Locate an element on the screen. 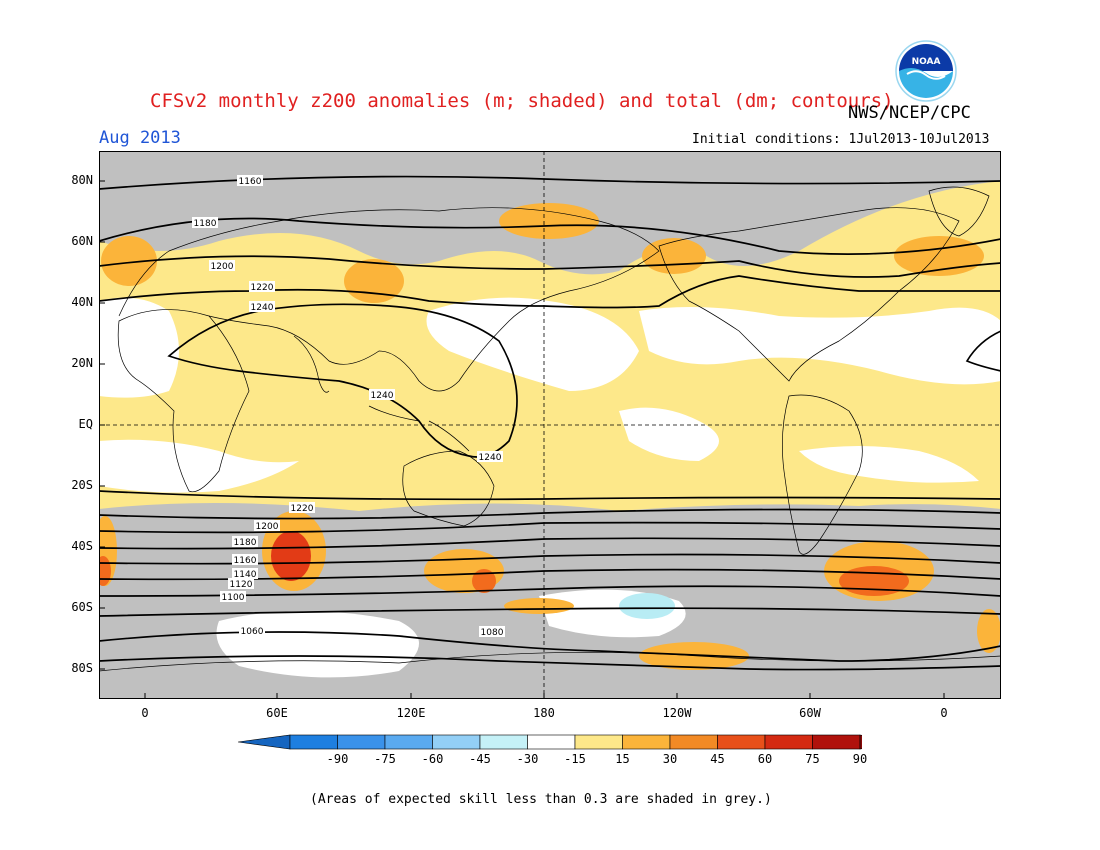 This screenshot has height=850, width=1100. lat-label: EQ is located at coordinates (85, 424).